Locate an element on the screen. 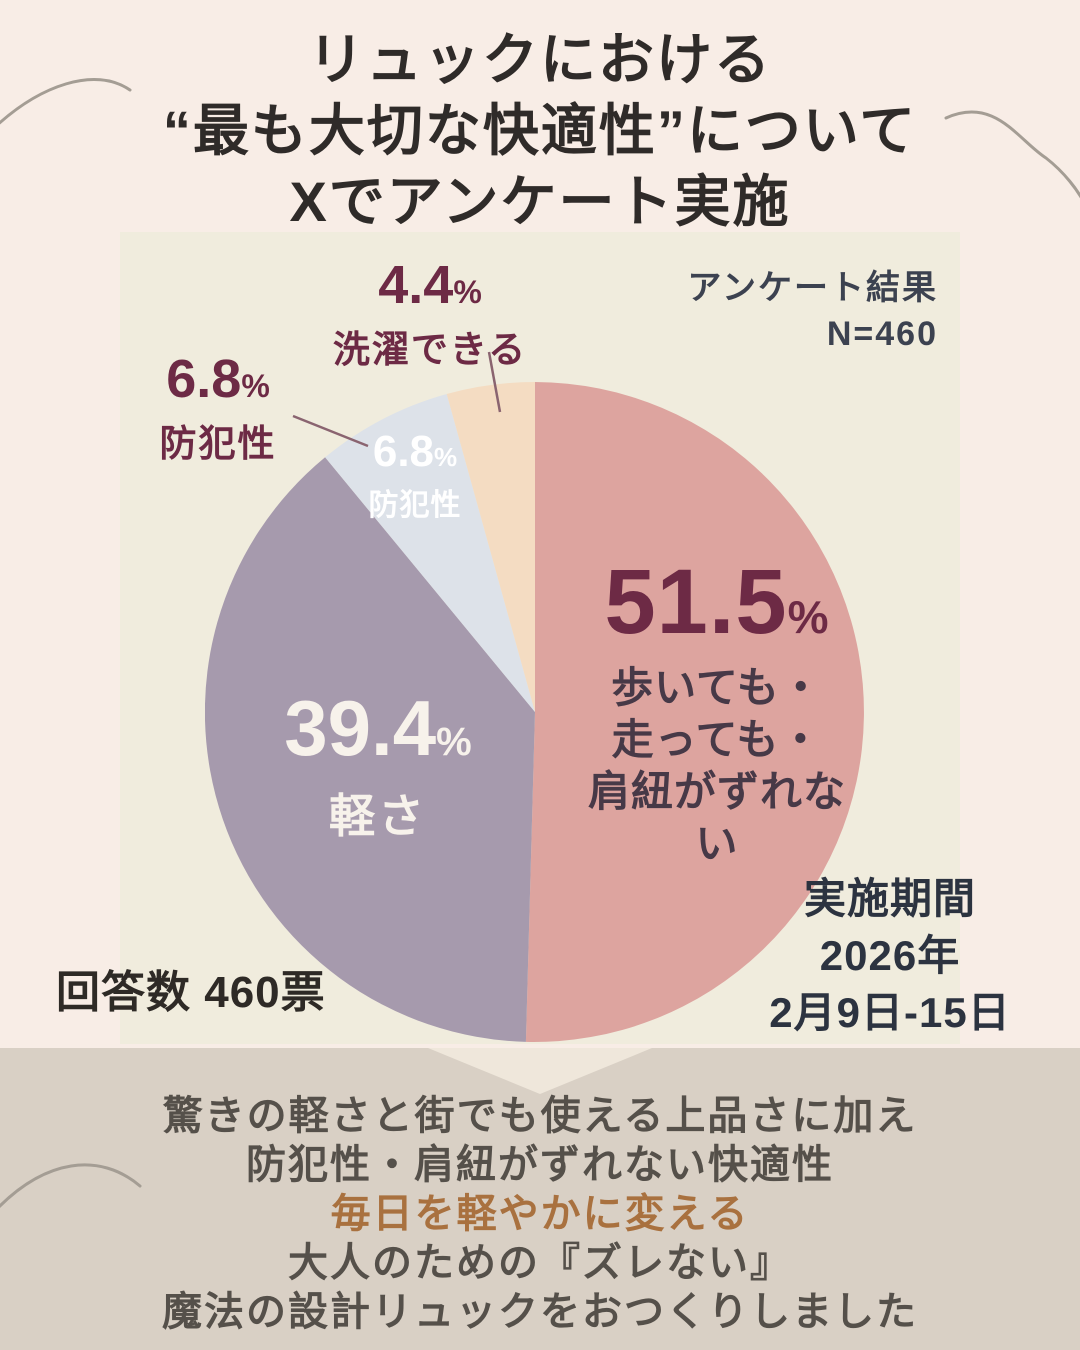  footer-line-1: 驚きの軽さと街でも使える上品さに加え is located at coordinates (540, 1116).